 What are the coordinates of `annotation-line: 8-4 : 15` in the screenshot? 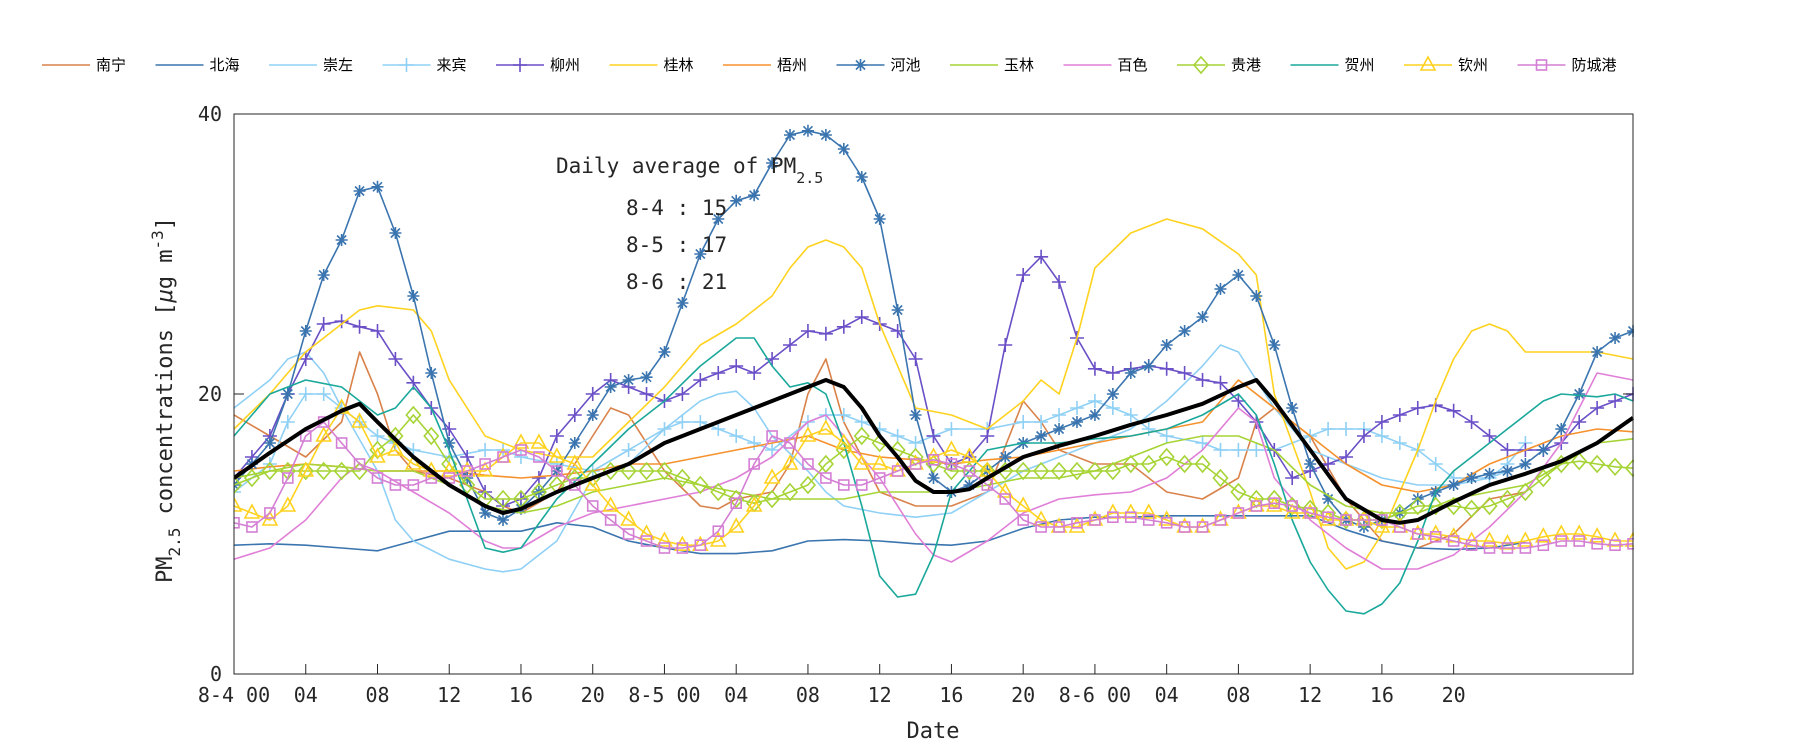 It's located at (676, 208).